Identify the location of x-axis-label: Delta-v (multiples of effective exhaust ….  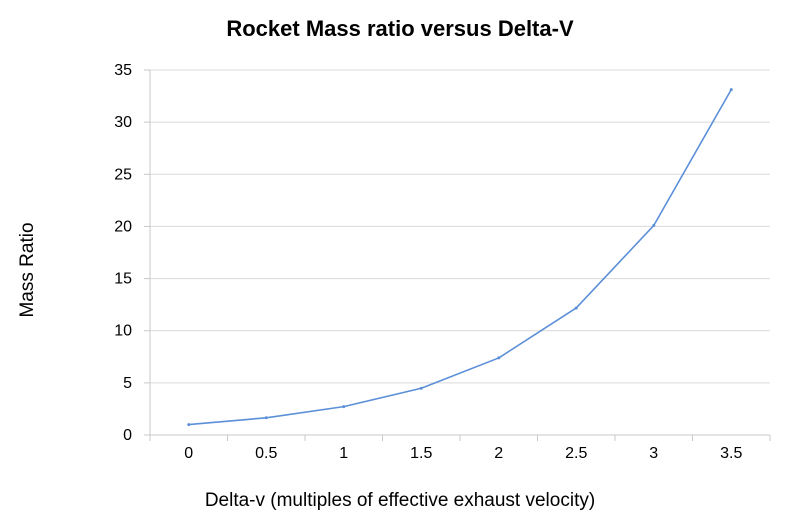
(400, 500).